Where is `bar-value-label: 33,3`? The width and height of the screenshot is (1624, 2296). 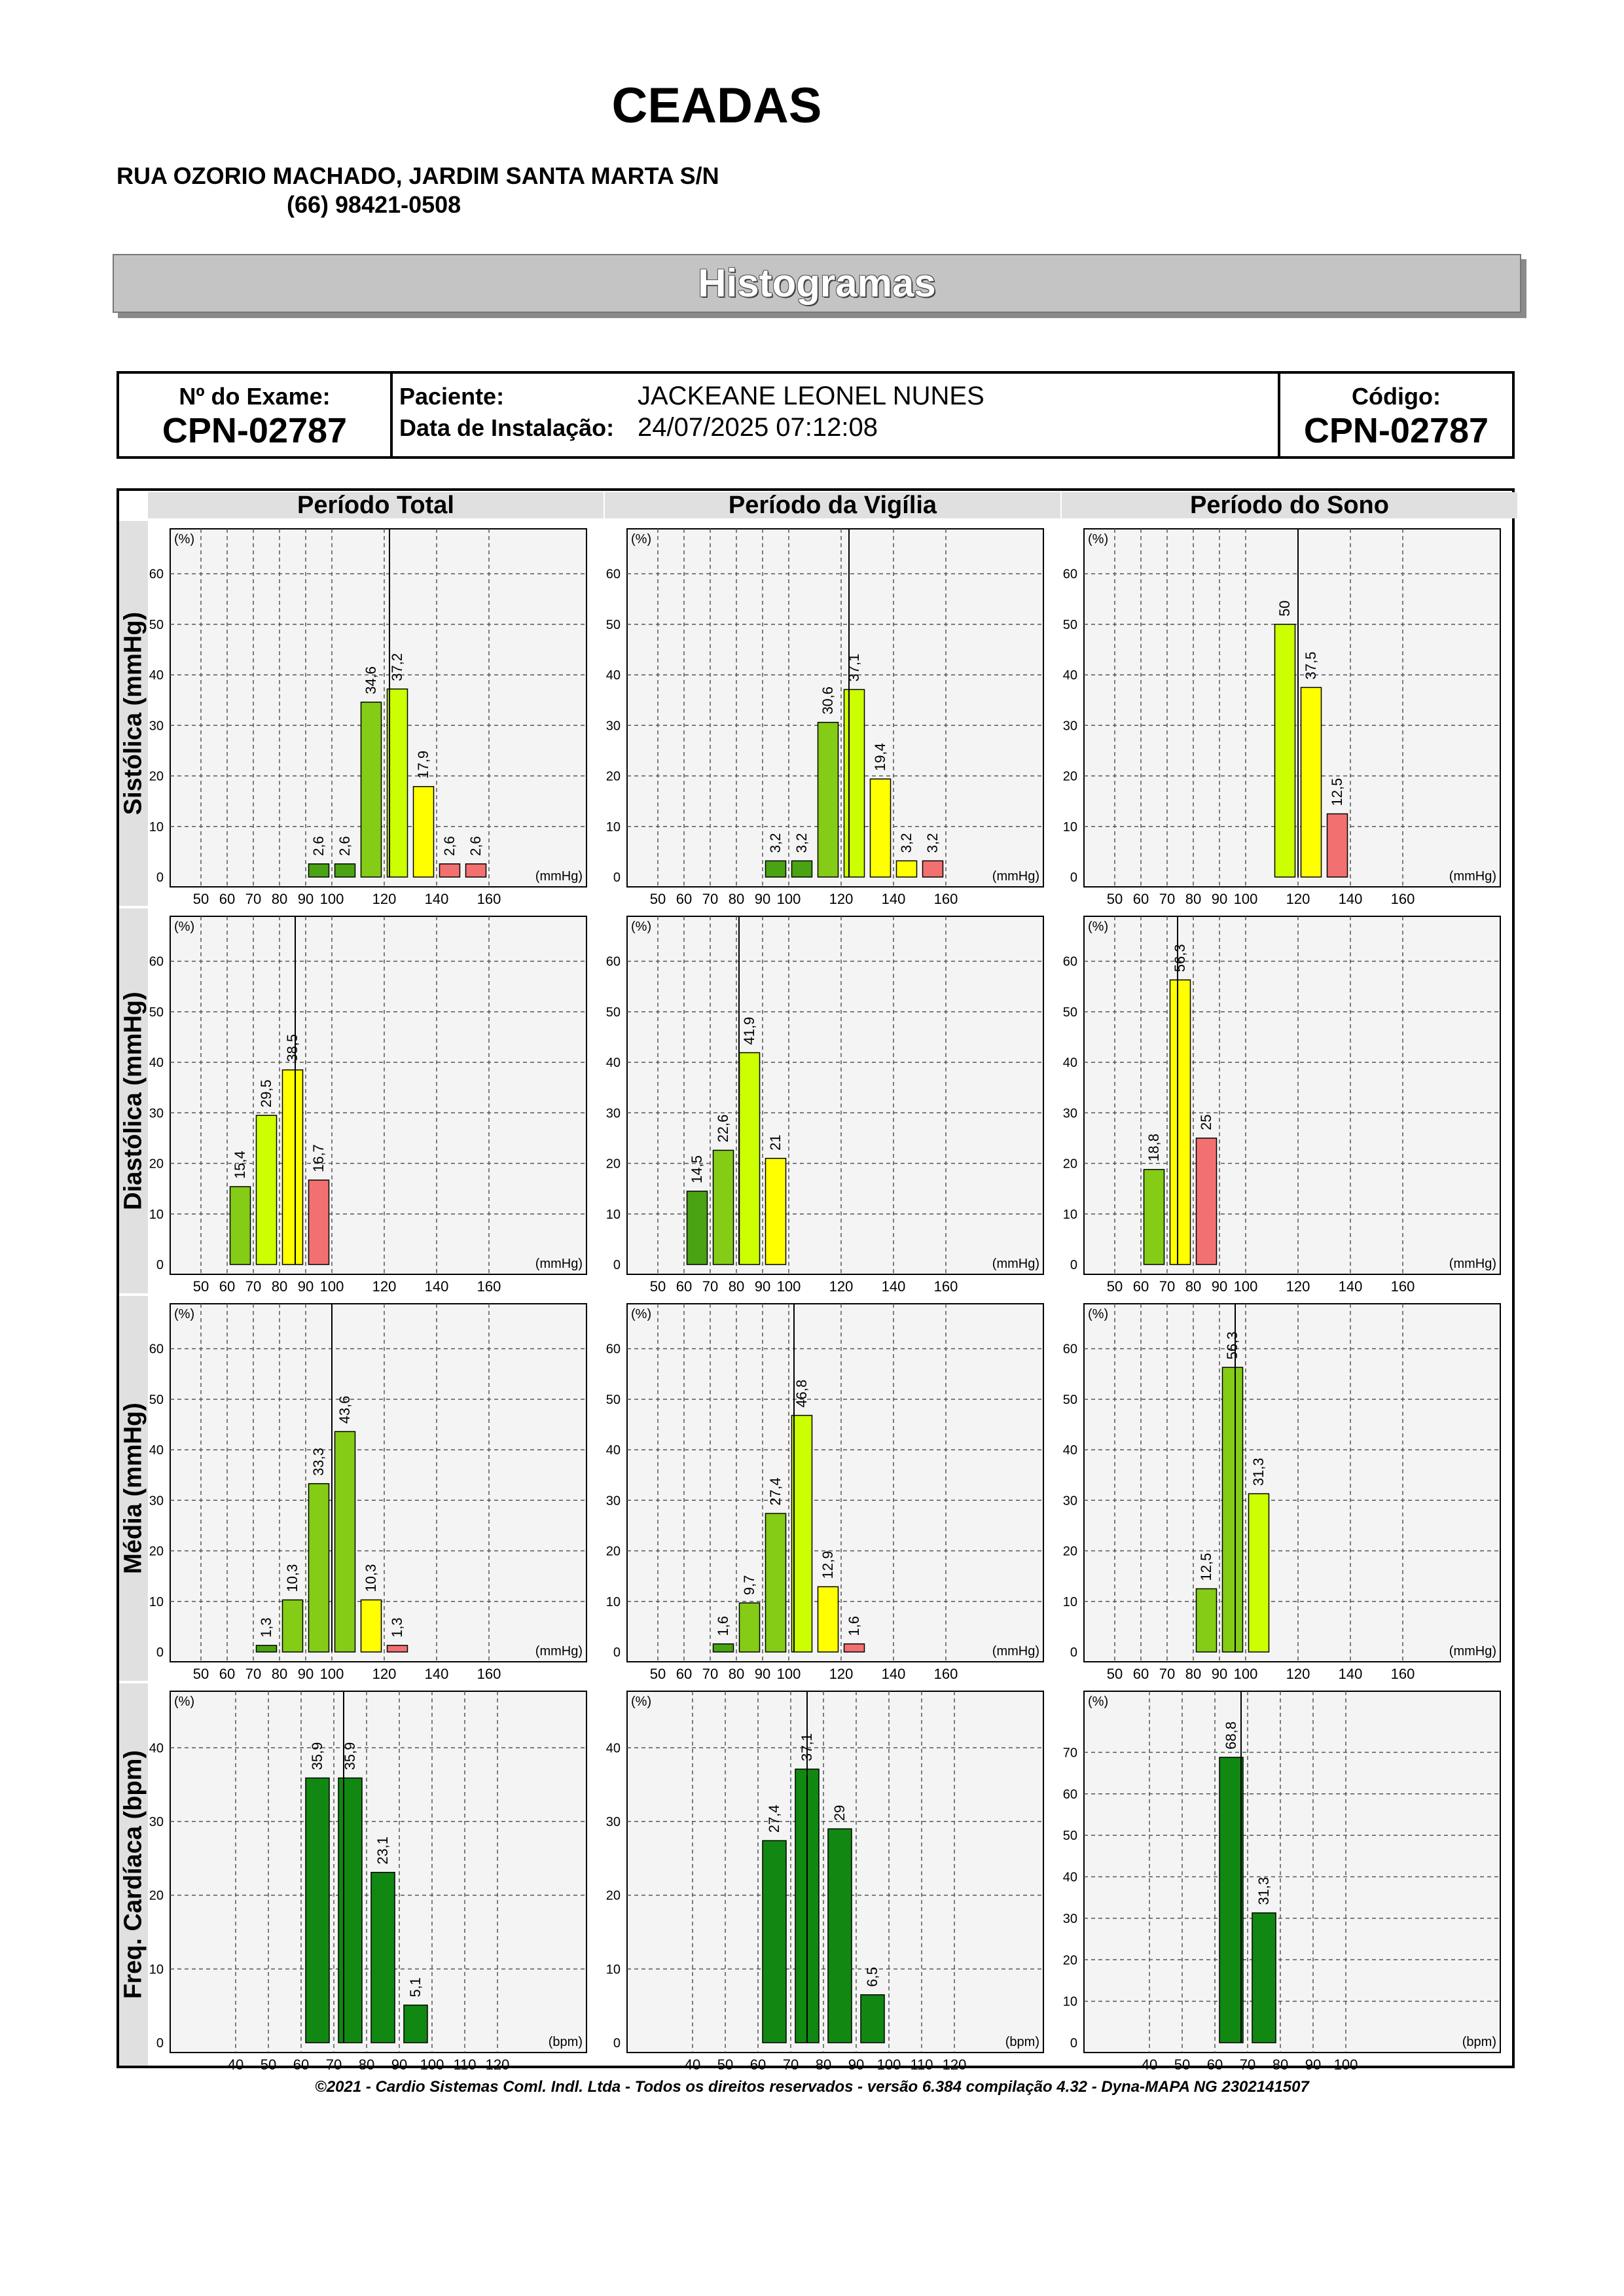 bar-value-label: 33,3 is located at coordinates (318, 1462).